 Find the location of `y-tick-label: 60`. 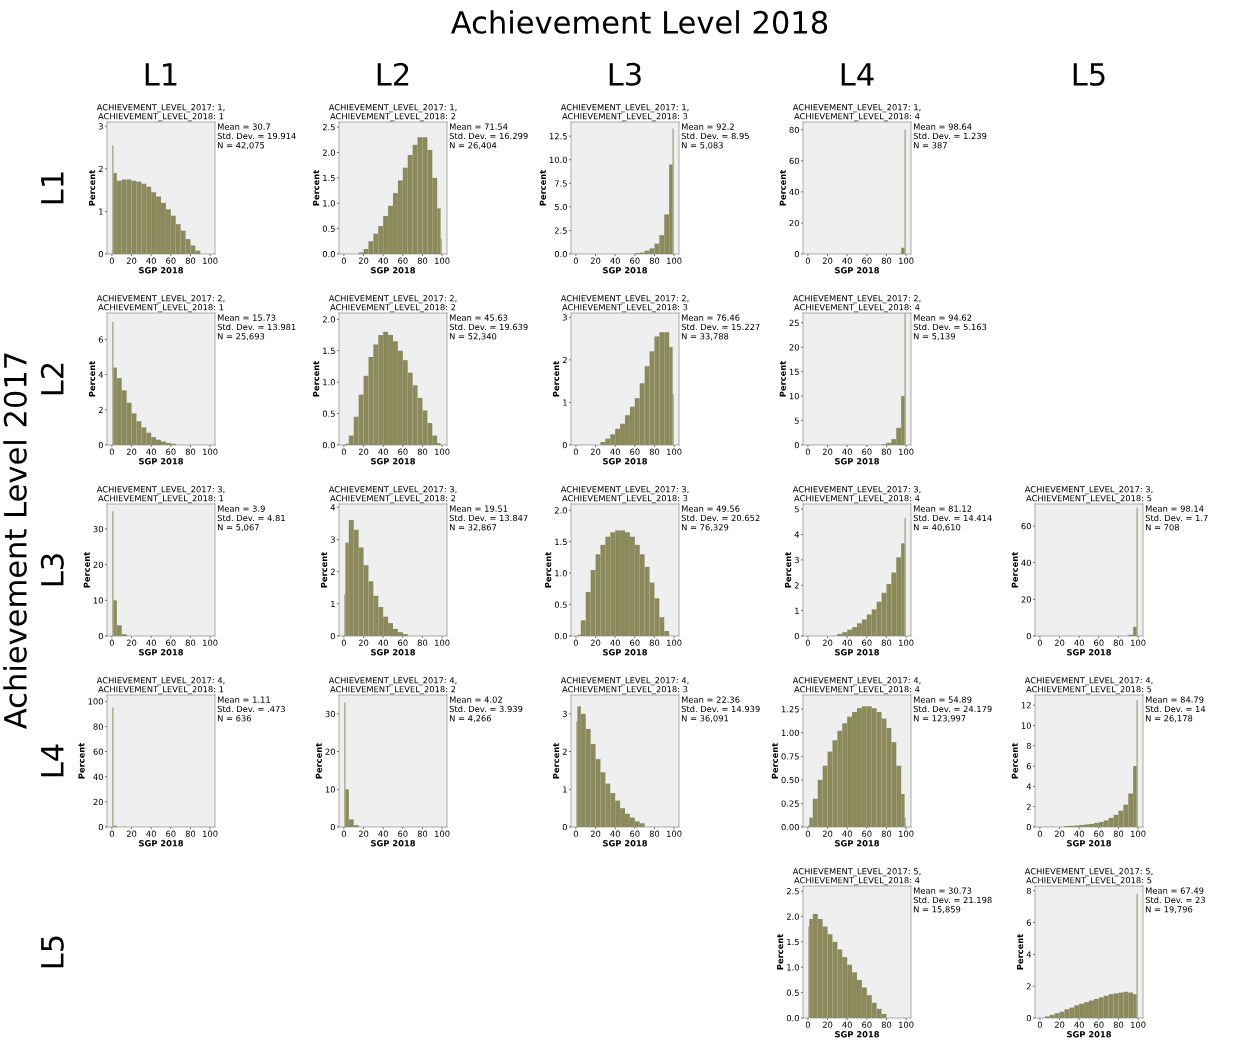

y-tick-label: 60 is located at coordinates (98, 751).